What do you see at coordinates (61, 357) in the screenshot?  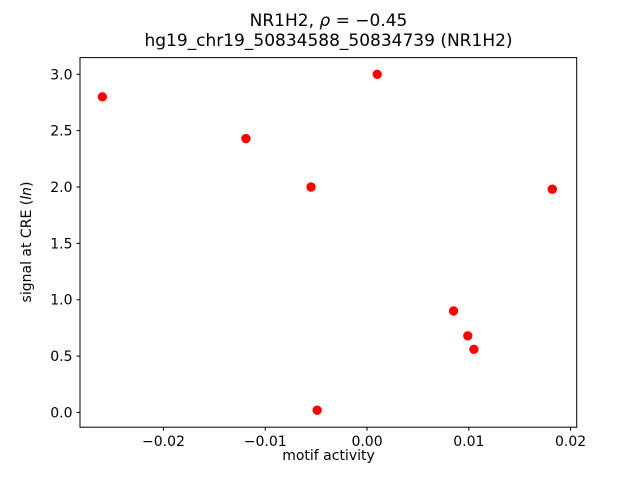 I see `y-tick-label: 0.5` at bounding box center [61, 357].